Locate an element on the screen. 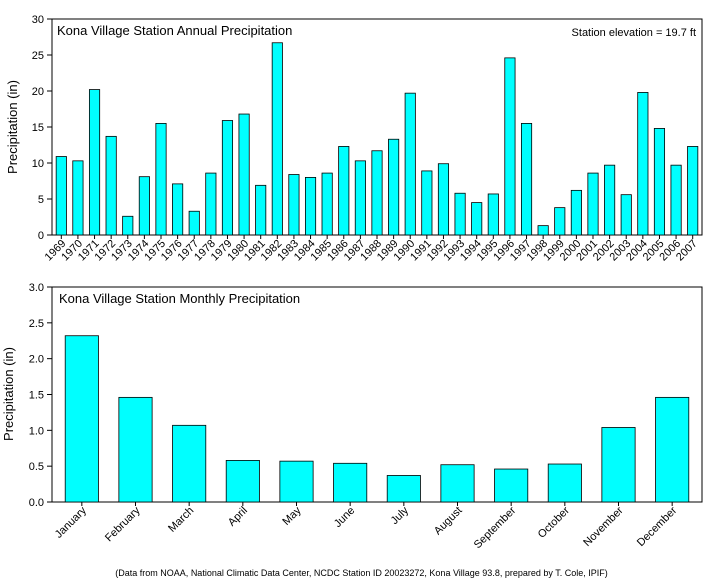  annual-bar-1977 is located at coordinates (194, 223).